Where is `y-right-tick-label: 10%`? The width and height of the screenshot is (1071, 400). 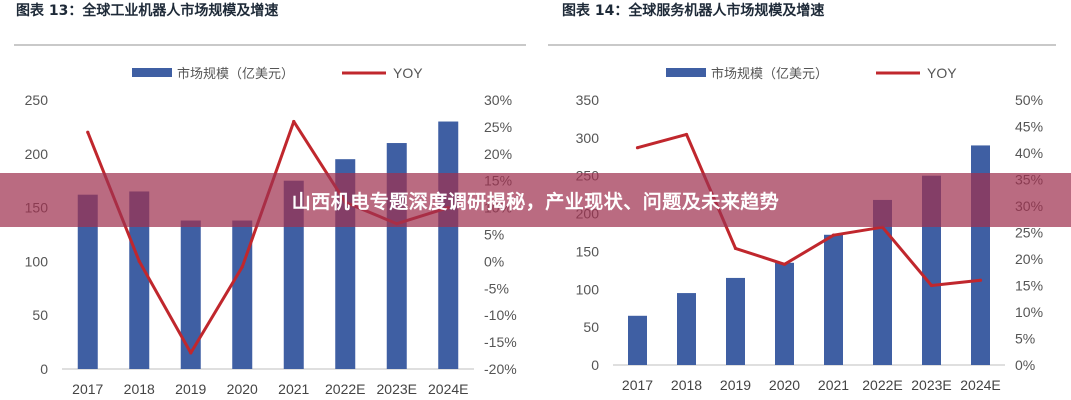
y-right-tick-label: 10% is located at coordinates (1029, 312).